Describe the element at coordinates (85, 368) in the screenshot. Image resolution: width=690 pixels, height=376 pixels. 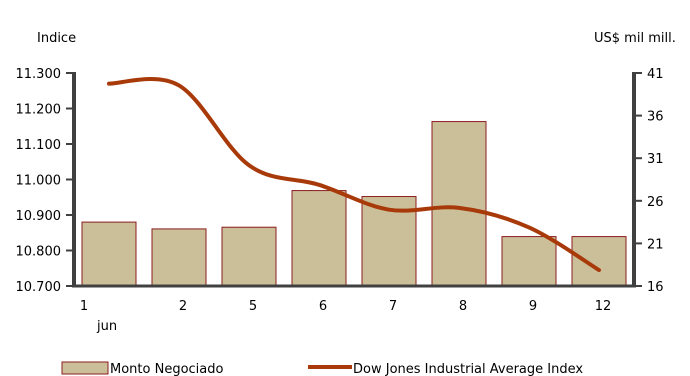
I see `legend-swatch-bar` at that location.